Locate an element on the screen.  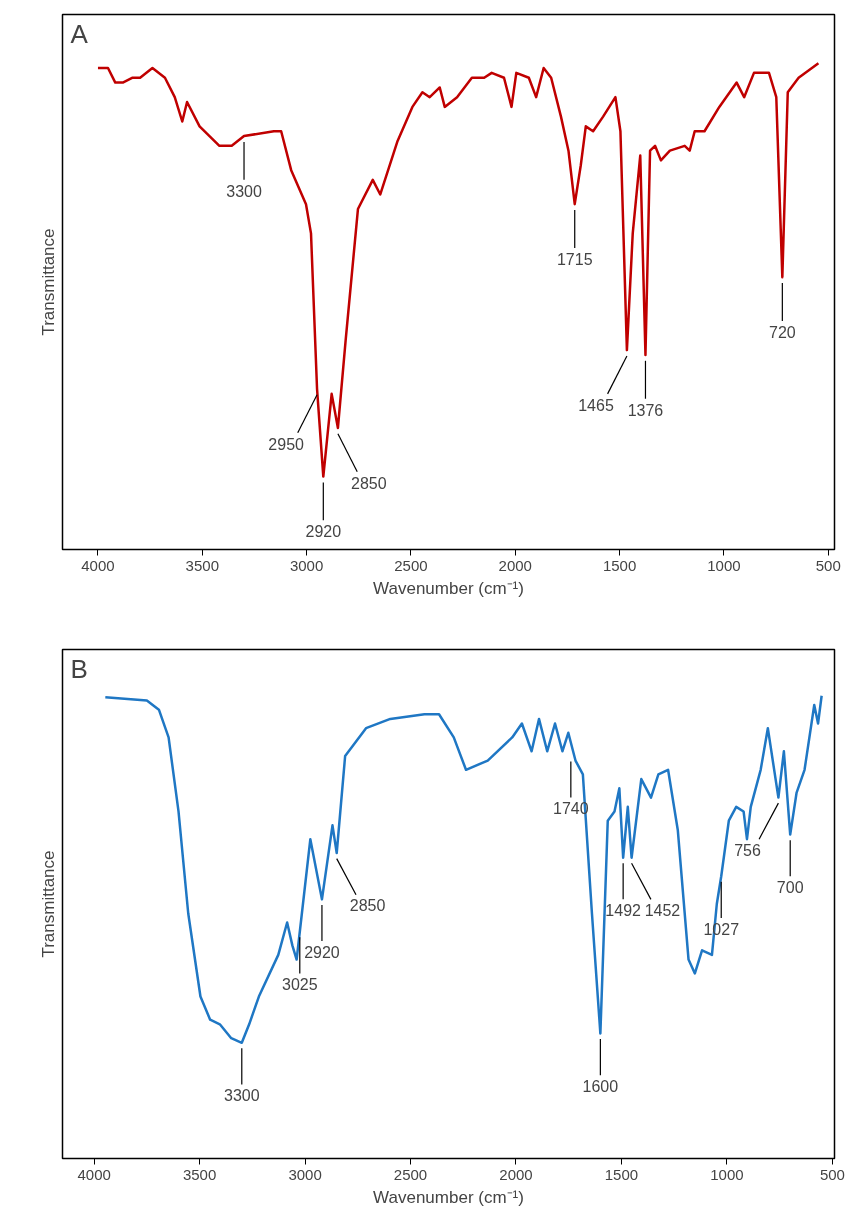
text: A is located at coordinates (79, 33).